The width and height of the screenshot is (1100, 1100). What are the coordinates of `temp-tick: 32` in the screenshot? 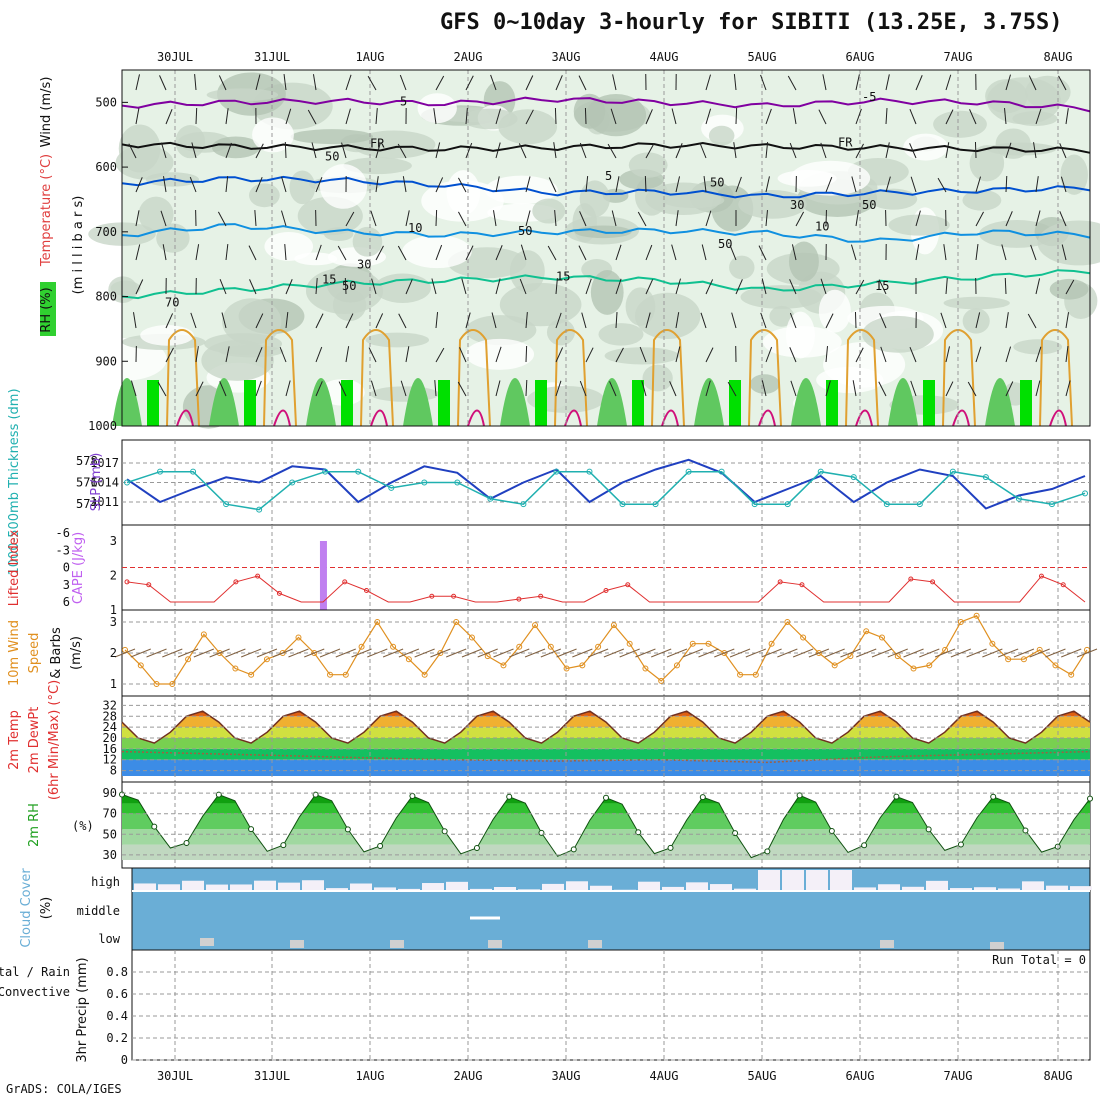 It's located at (110, 705).